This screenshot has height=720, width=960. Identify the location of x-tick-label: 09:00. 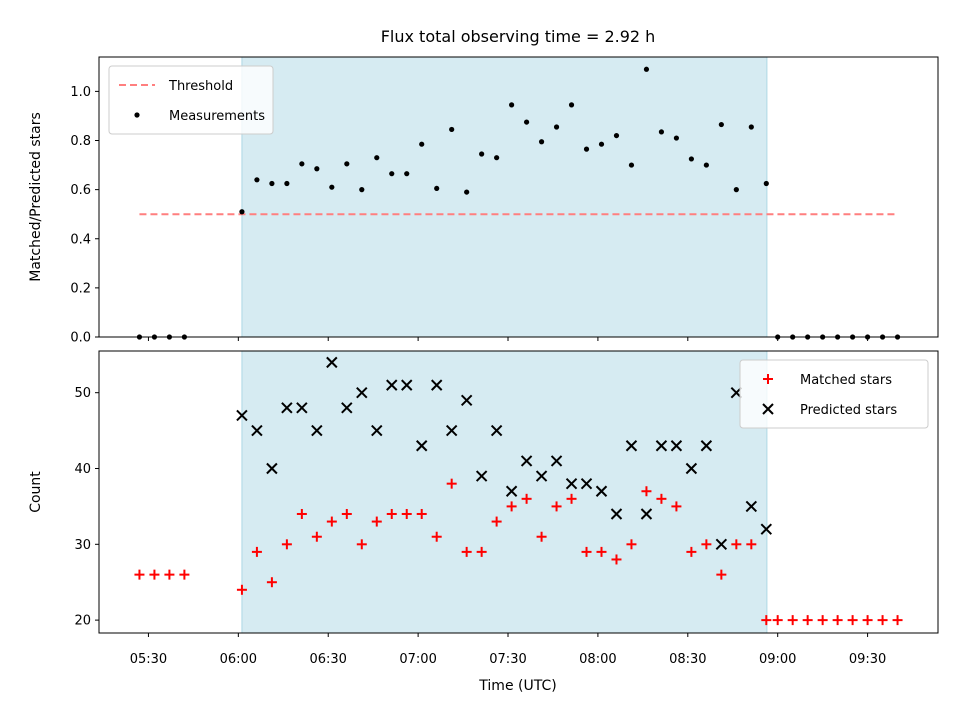
(777, 659).